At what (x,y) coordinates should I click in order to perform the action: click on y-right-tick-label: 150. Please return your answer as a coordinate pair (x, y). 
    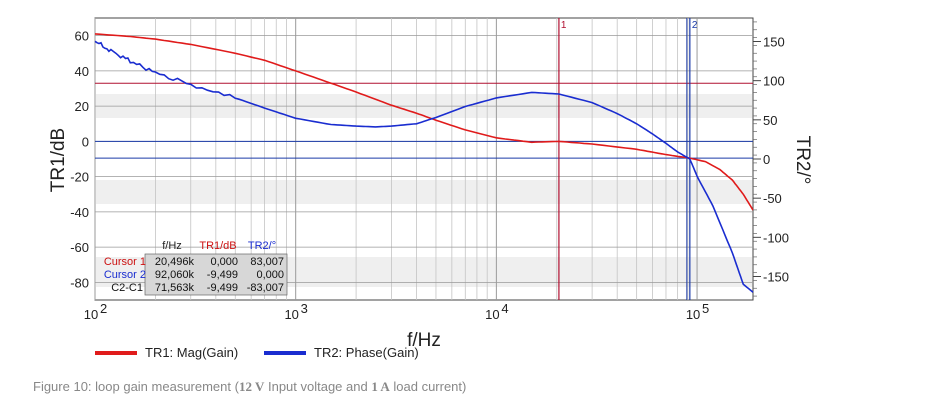
    Looking at the image, I should click on (774, 42).